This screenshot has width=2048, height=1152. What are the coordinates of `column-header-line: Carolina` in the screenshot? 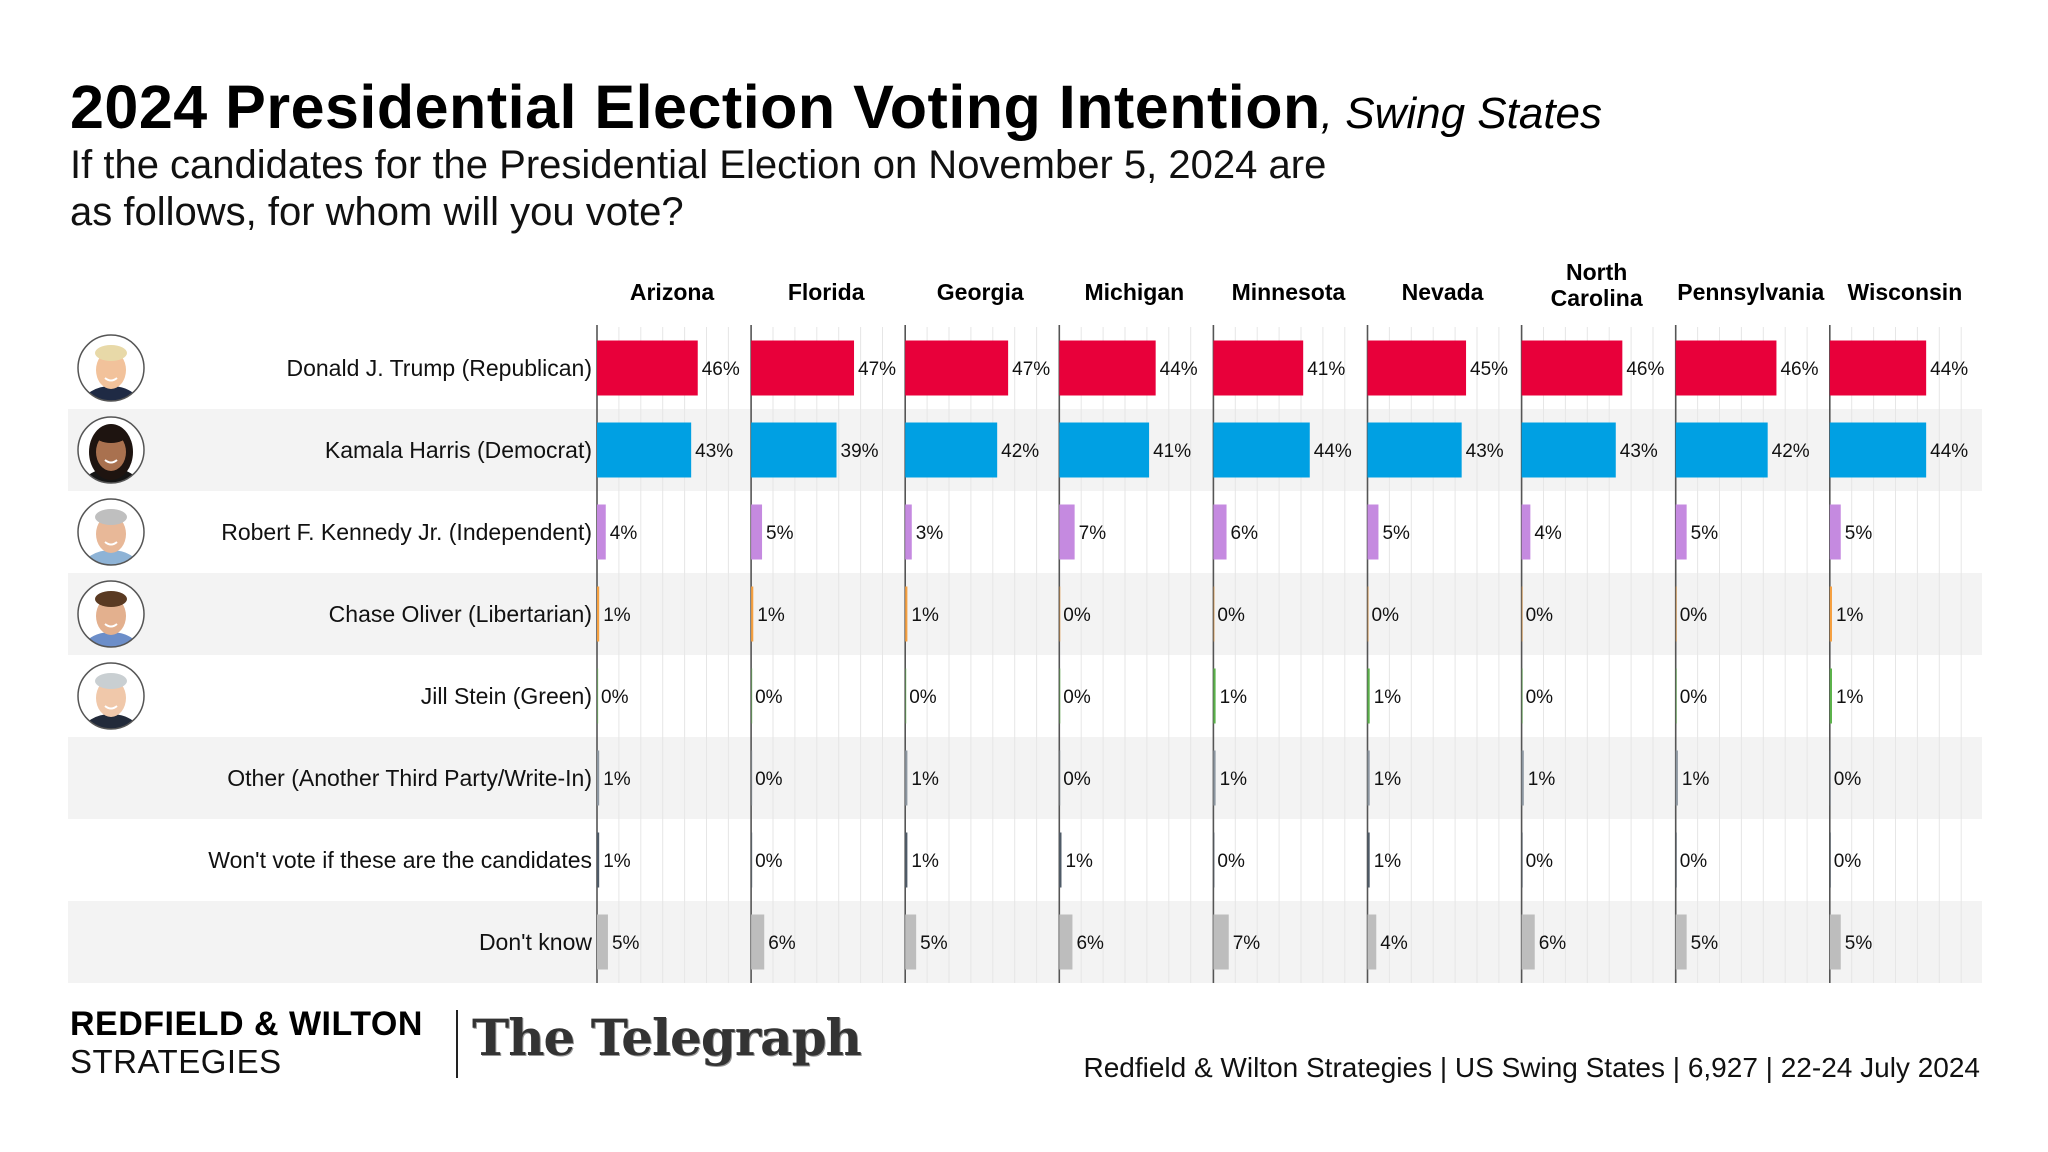 It's located at (1597, 298).